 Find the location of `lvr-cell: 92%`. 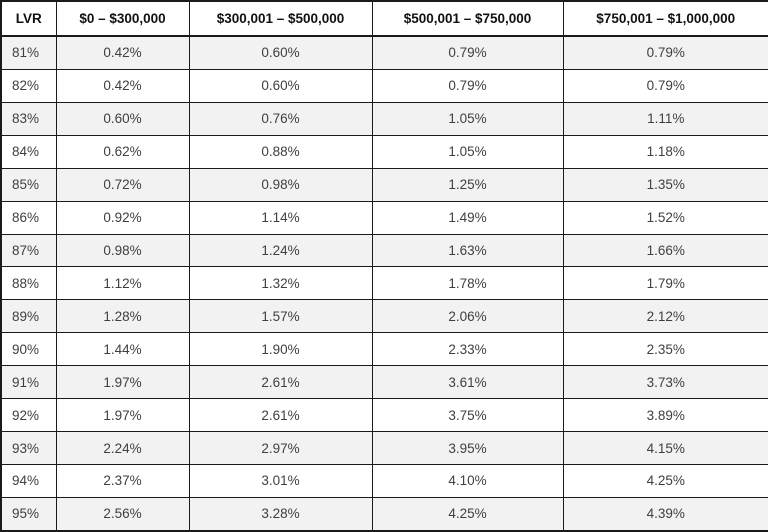

lvr-cell: 92% is located at coordinates (28, 415).